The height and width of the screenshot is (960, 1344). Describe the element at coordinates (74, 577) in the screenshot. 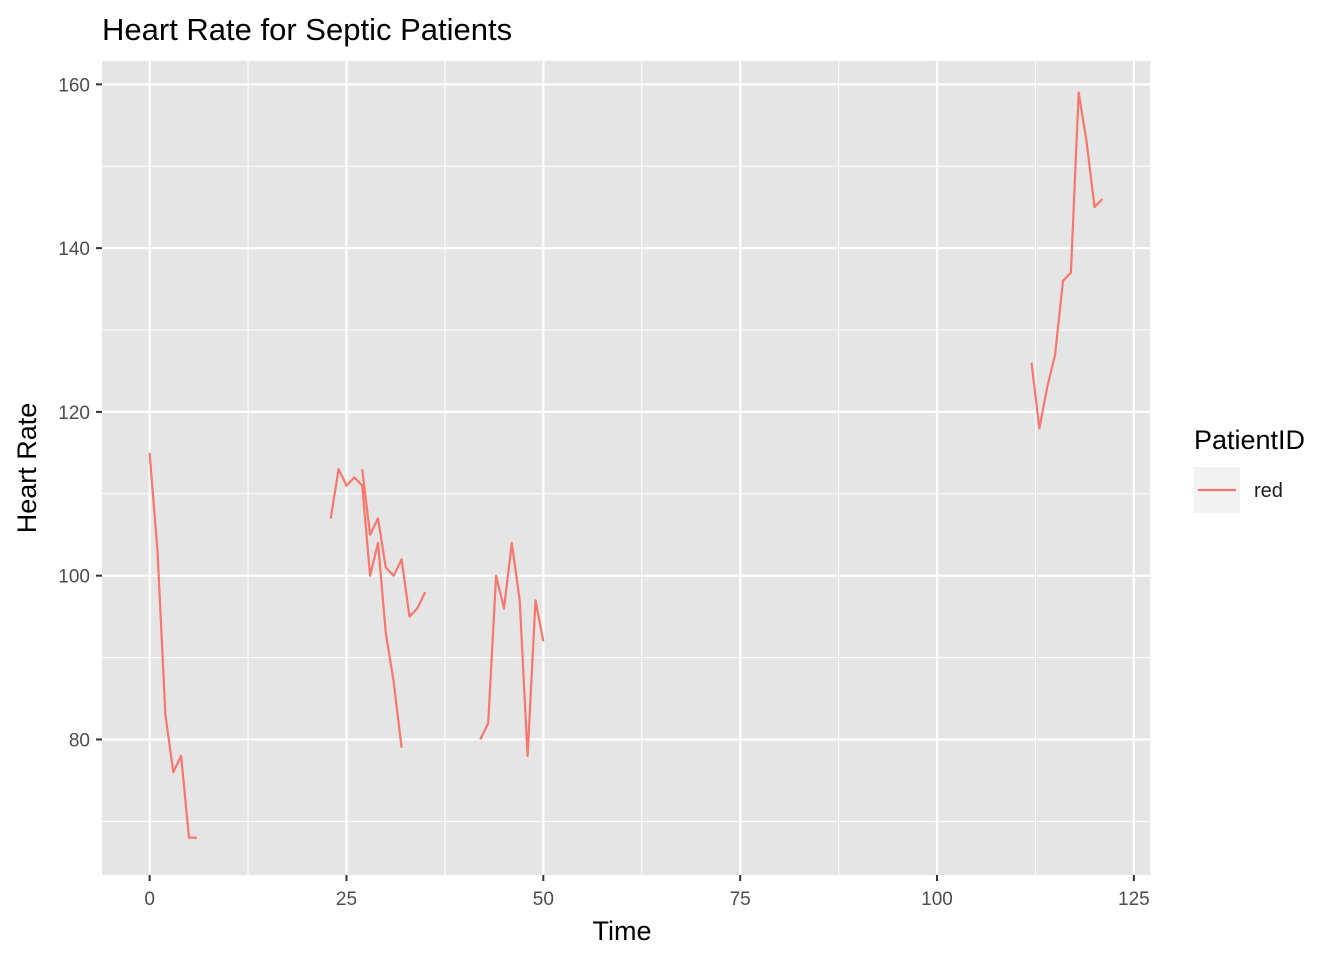

I see `y-tick-label: 100` at that location.